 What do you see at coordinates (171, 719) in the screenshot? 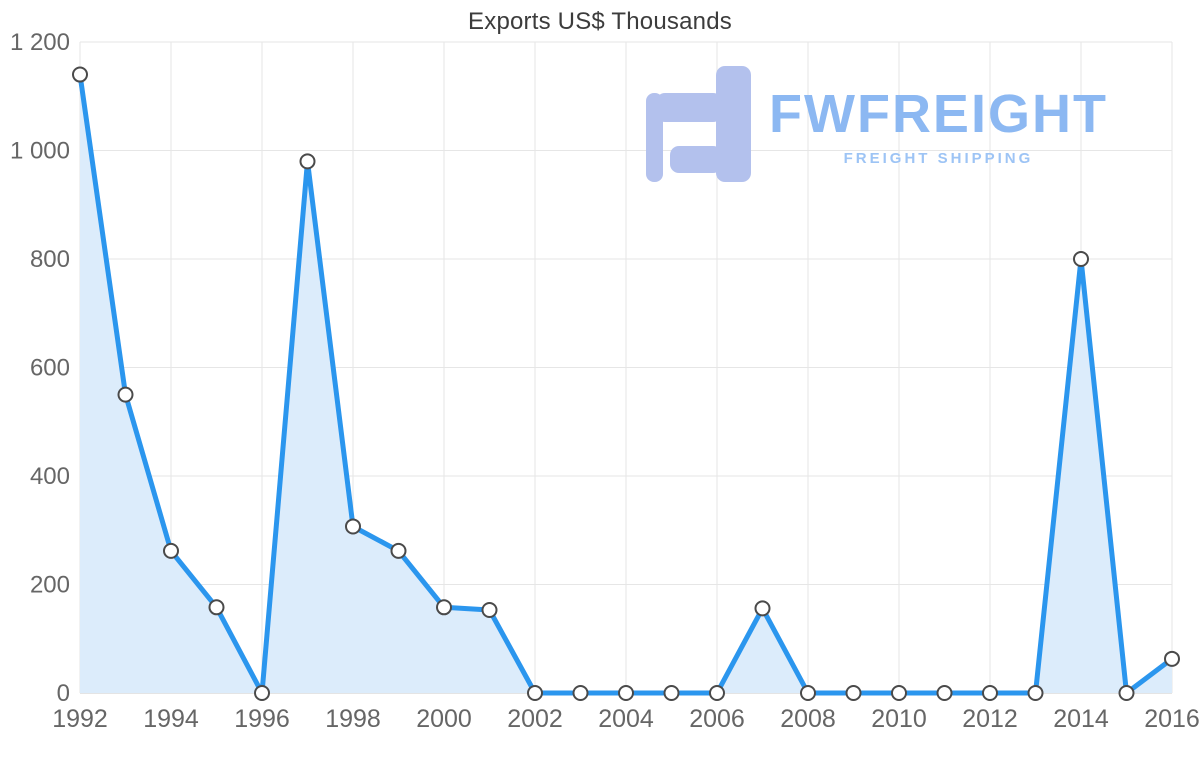
I see `x-axis-tick-label: 1994` at bounding box center [171, 719].